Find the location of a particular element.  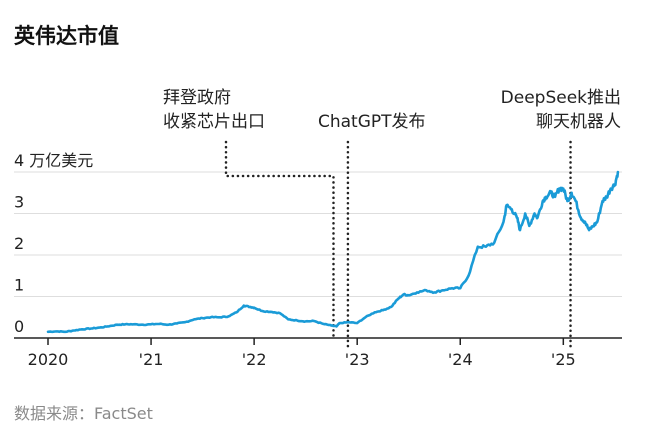

x-tick-label: '22 is located at coordinates (254, 359).